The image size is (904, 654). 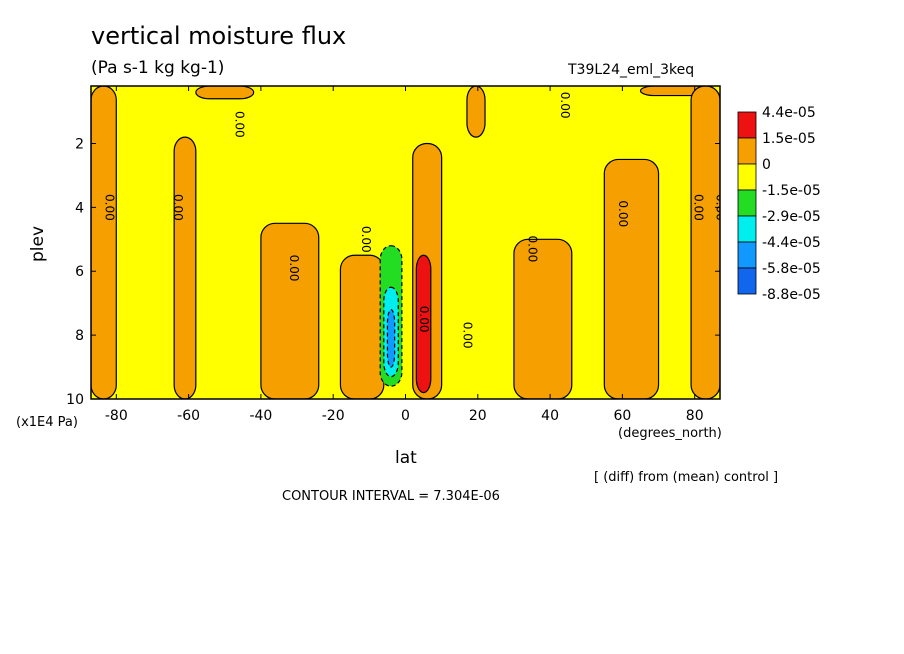 What do you see at coordinates (789, 139) in the screenshot?
I see `colorbar-label: 1.5e-05` at bounding box center [789, 139].